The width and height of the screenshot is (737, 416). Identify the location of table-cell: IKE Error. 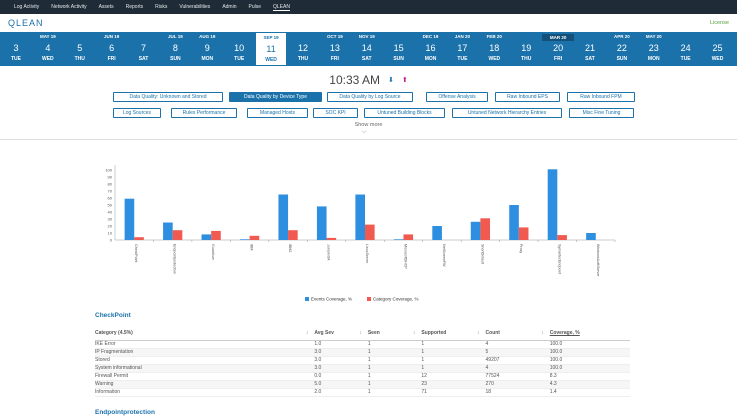
(205, 344).